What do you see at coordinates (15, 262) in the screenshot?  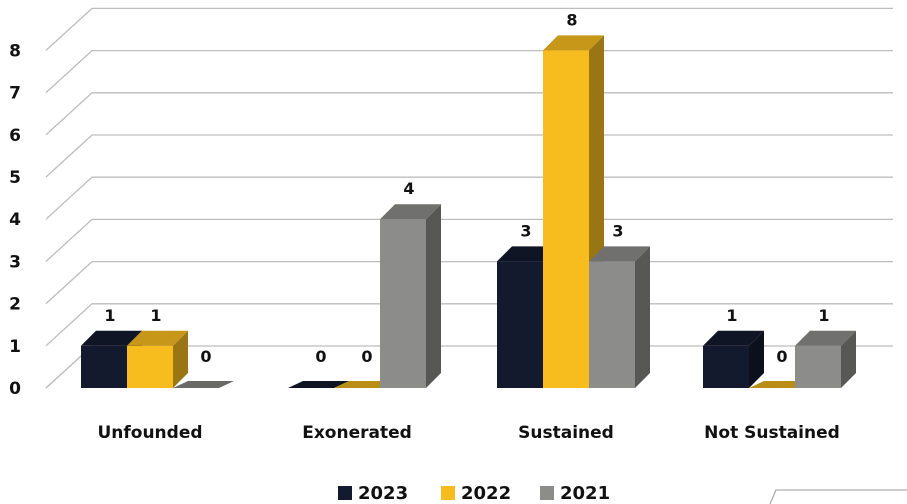 I see `y-tick-label: 3` at bounding box center [15, 262].